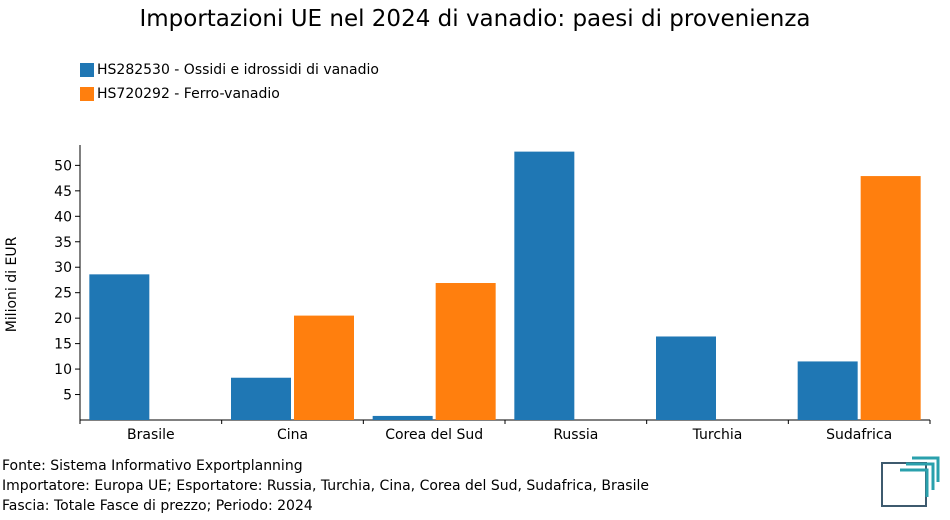 The height and width of the screenshot is (520, 950). I want to click on exportplanning-logo-icon, so click(910, 481).